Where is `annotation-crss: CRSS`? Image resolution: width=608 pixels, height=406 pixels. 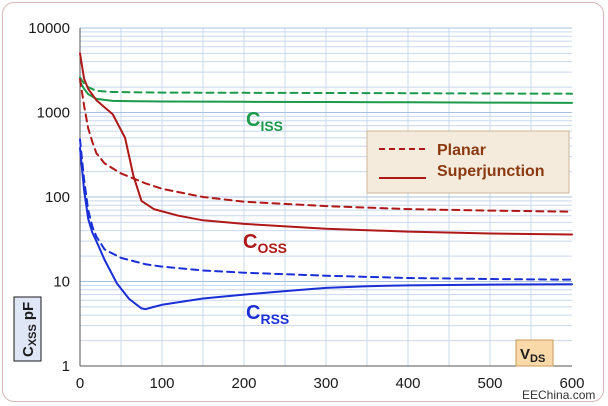 annotation-crss: CRSS is located at coordinates (267, 314).